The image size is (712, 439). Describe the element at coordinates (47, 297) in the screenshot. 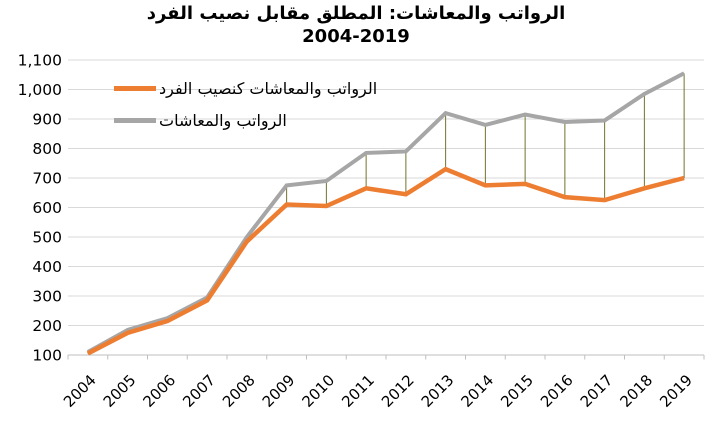

I see `y-axis-tick-label: 300` at that location.